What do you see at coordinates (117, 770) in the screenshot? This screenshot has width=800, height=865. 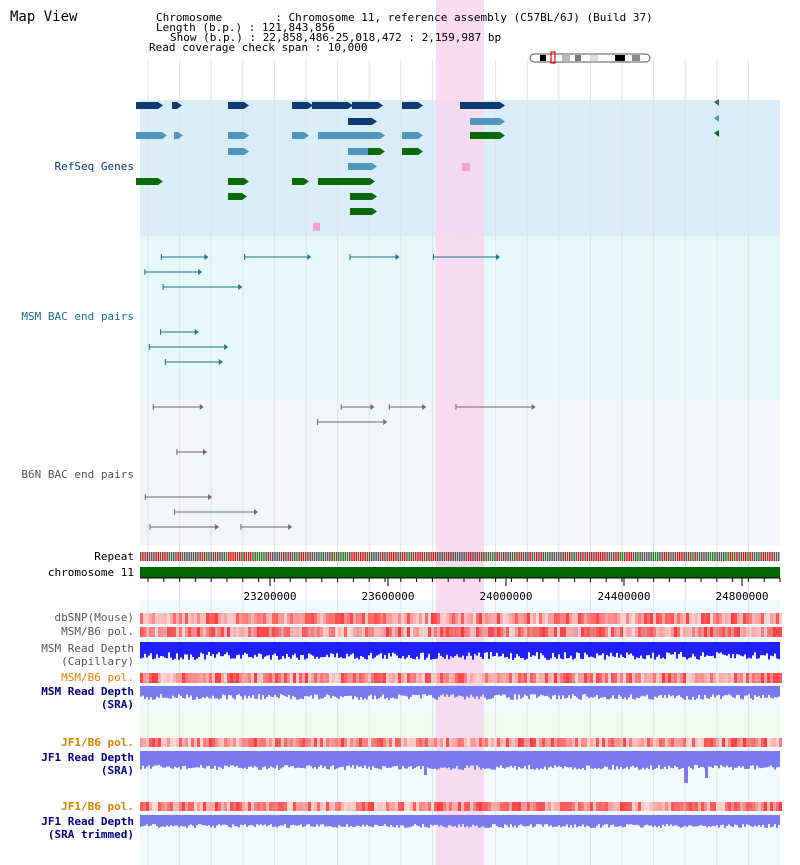 I see `track-label-sra-2: (SRA)` at bounding box center [117, 770].